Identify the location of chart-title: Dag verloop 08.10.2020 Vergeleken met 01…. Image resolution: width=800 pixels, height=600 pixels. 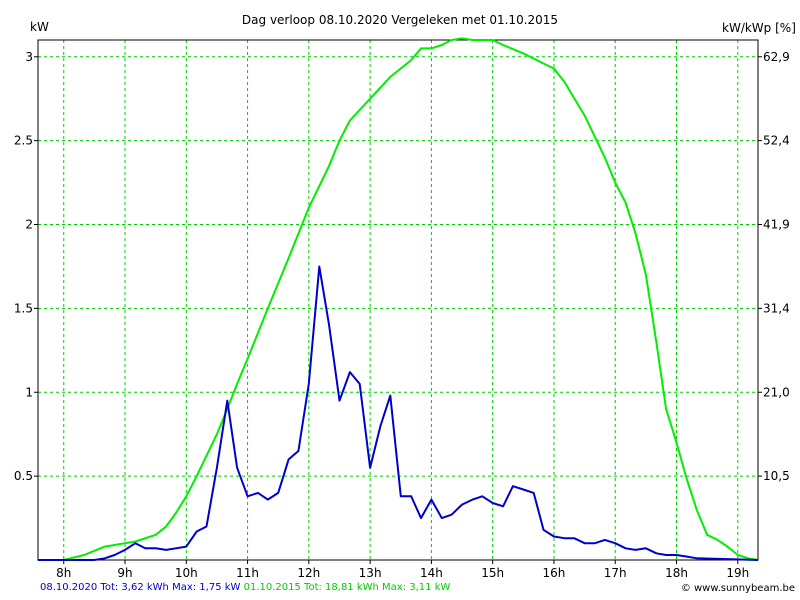
(400, 20).